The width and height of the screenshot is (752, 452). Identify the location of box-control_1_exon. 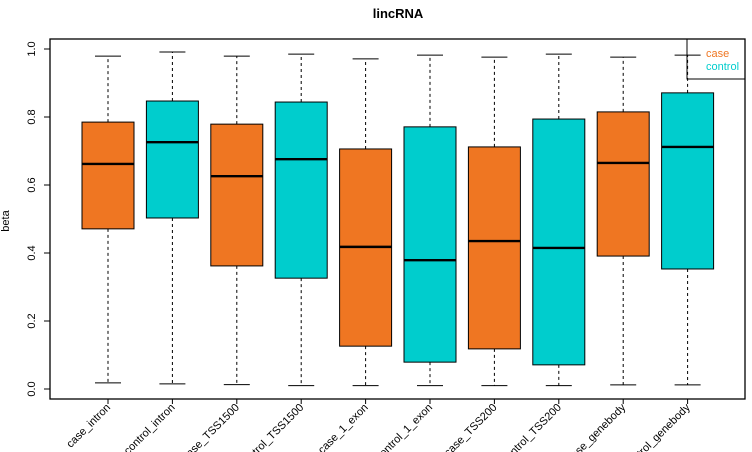
(430, 220).